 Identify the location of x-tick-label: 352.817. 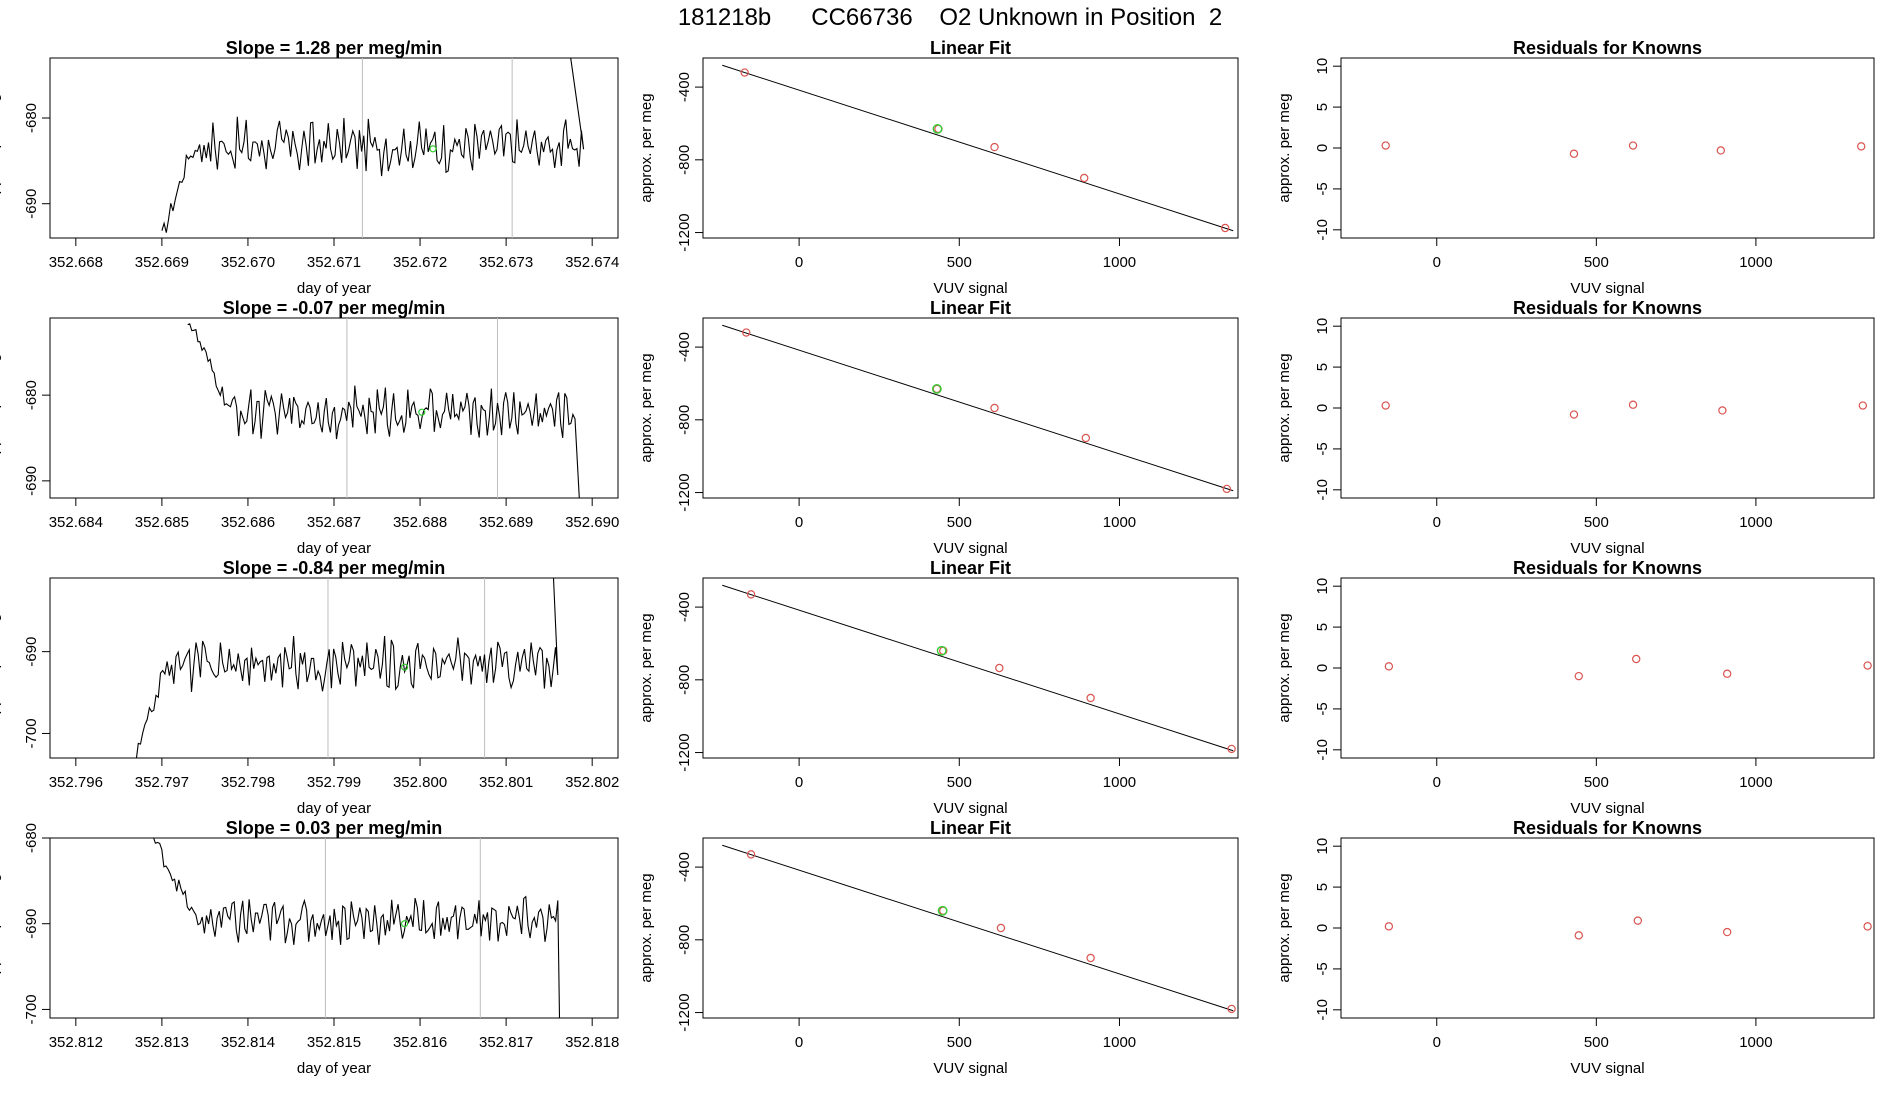
(506, 1042).